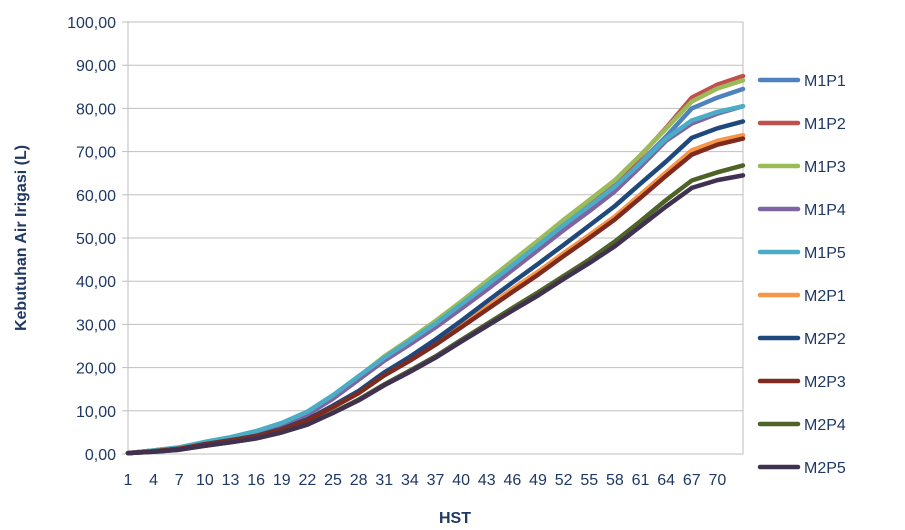 This screenshot has height=530, width=905. I want to click on legend-entry-m1p5: M1P5, so click(801, 253).